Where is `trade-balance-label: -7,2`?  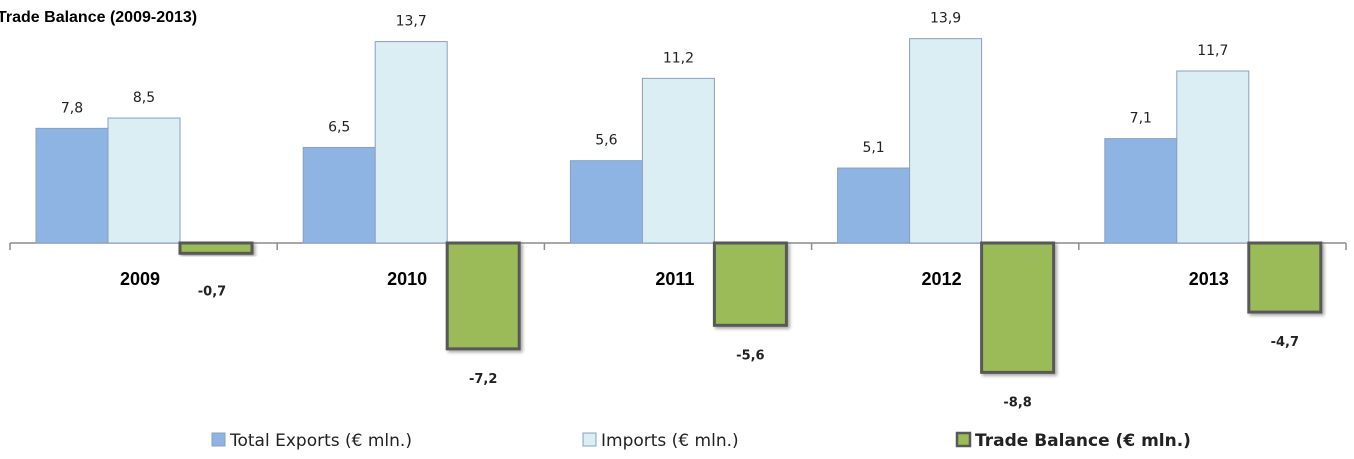
trade-balance-label: -7,2 is located at coordinates (483, 379).